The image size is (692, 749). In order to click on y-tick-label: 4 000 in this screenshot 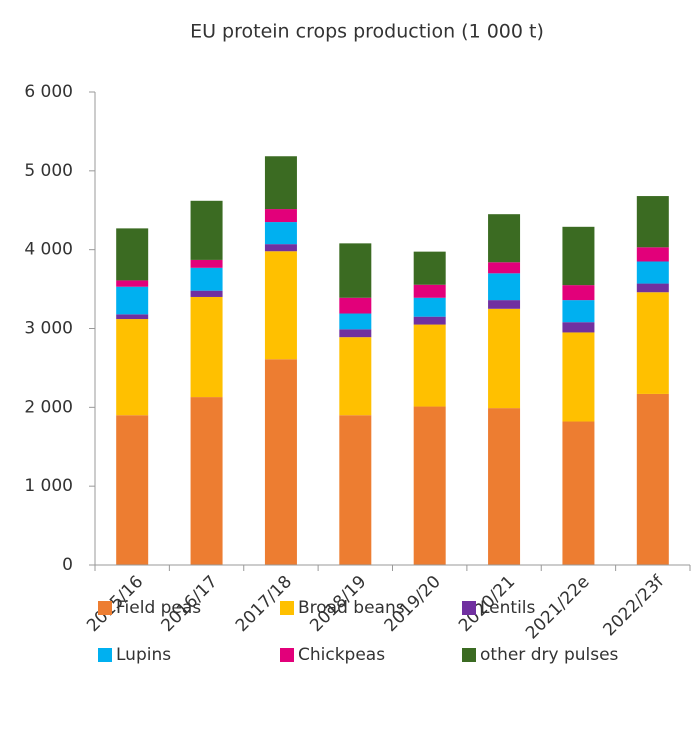, I will do `click(48, 250)`.